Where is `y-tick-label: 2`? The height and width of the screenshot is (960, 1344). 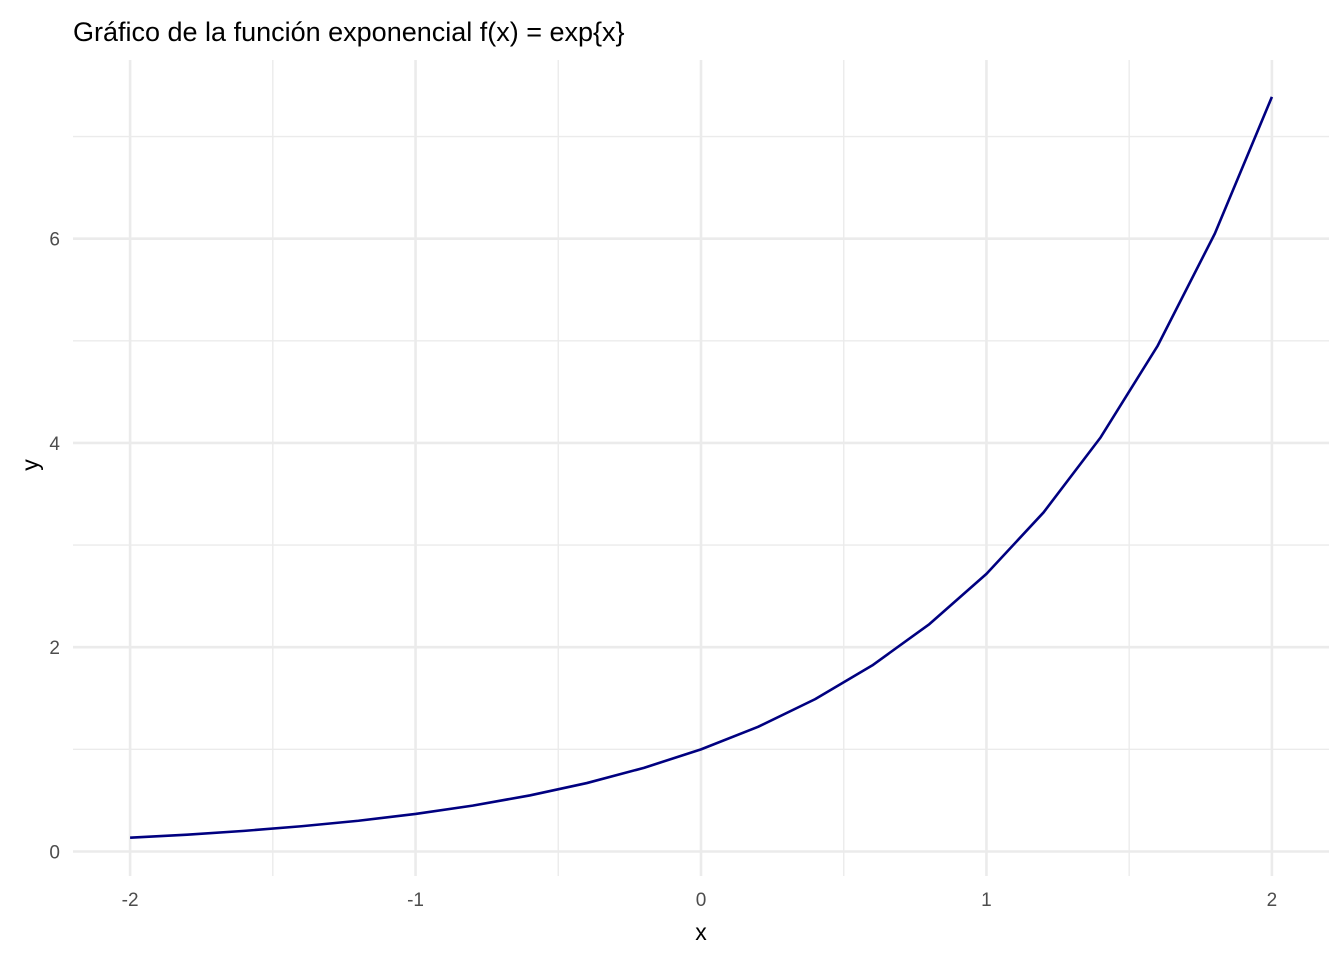
y-tick-label: 2 is located at coordinates (54, 648).